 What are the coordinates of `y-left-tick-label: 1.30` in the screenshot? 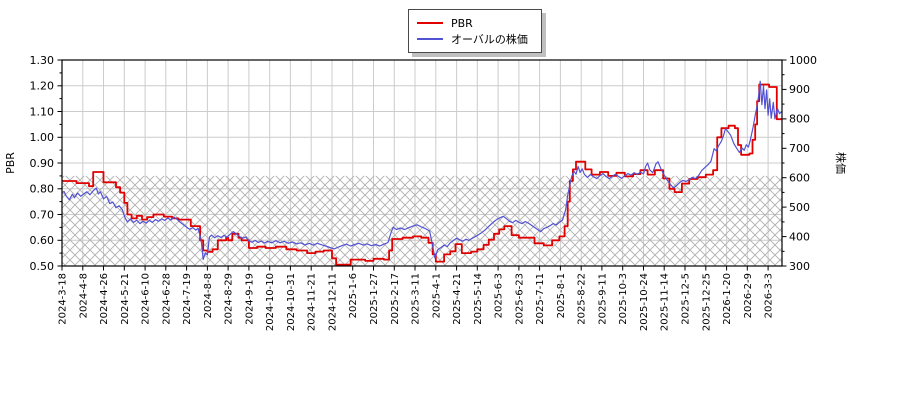 It's located at (42, 60).